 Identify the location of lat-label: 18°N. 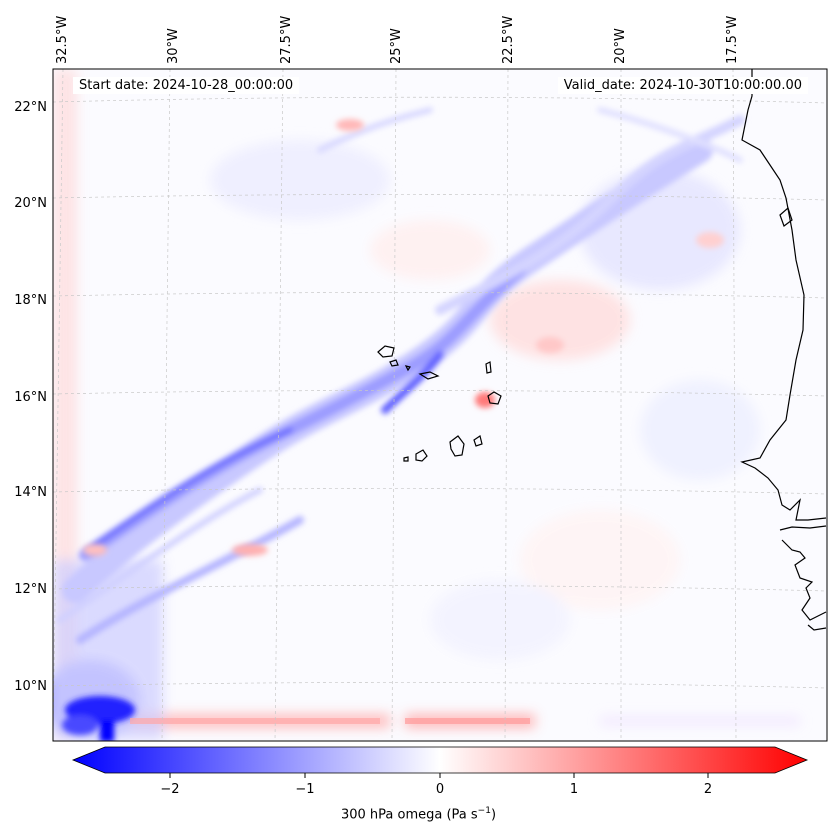
(30, 300).